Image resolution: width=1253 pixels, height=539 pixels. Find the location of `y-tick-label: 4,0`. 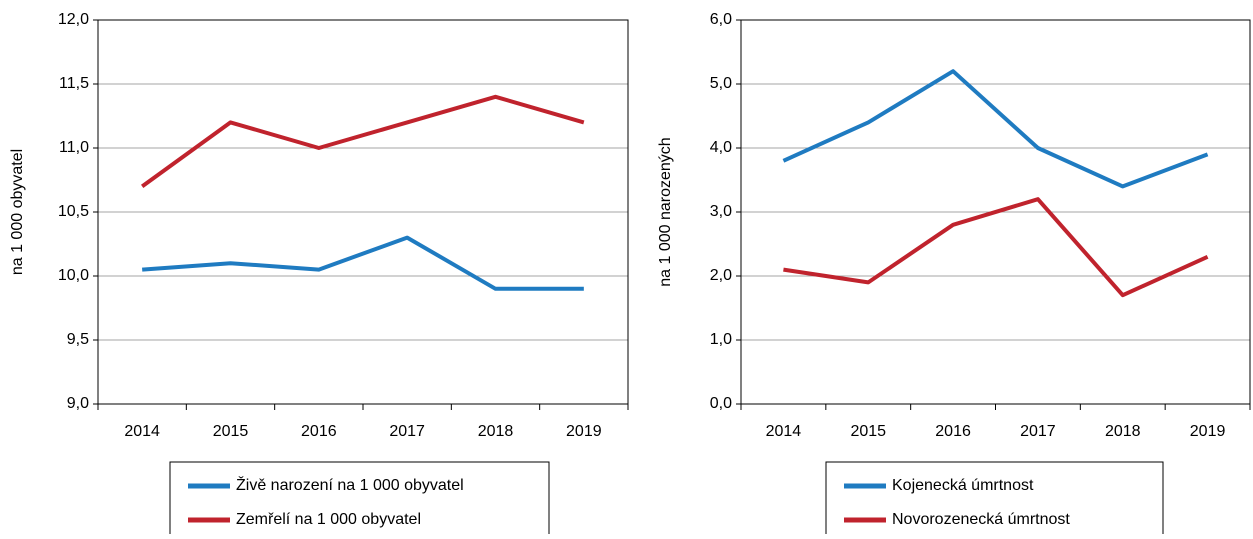

y-tick-label: 4,0 is located at coordinates (721, 147).